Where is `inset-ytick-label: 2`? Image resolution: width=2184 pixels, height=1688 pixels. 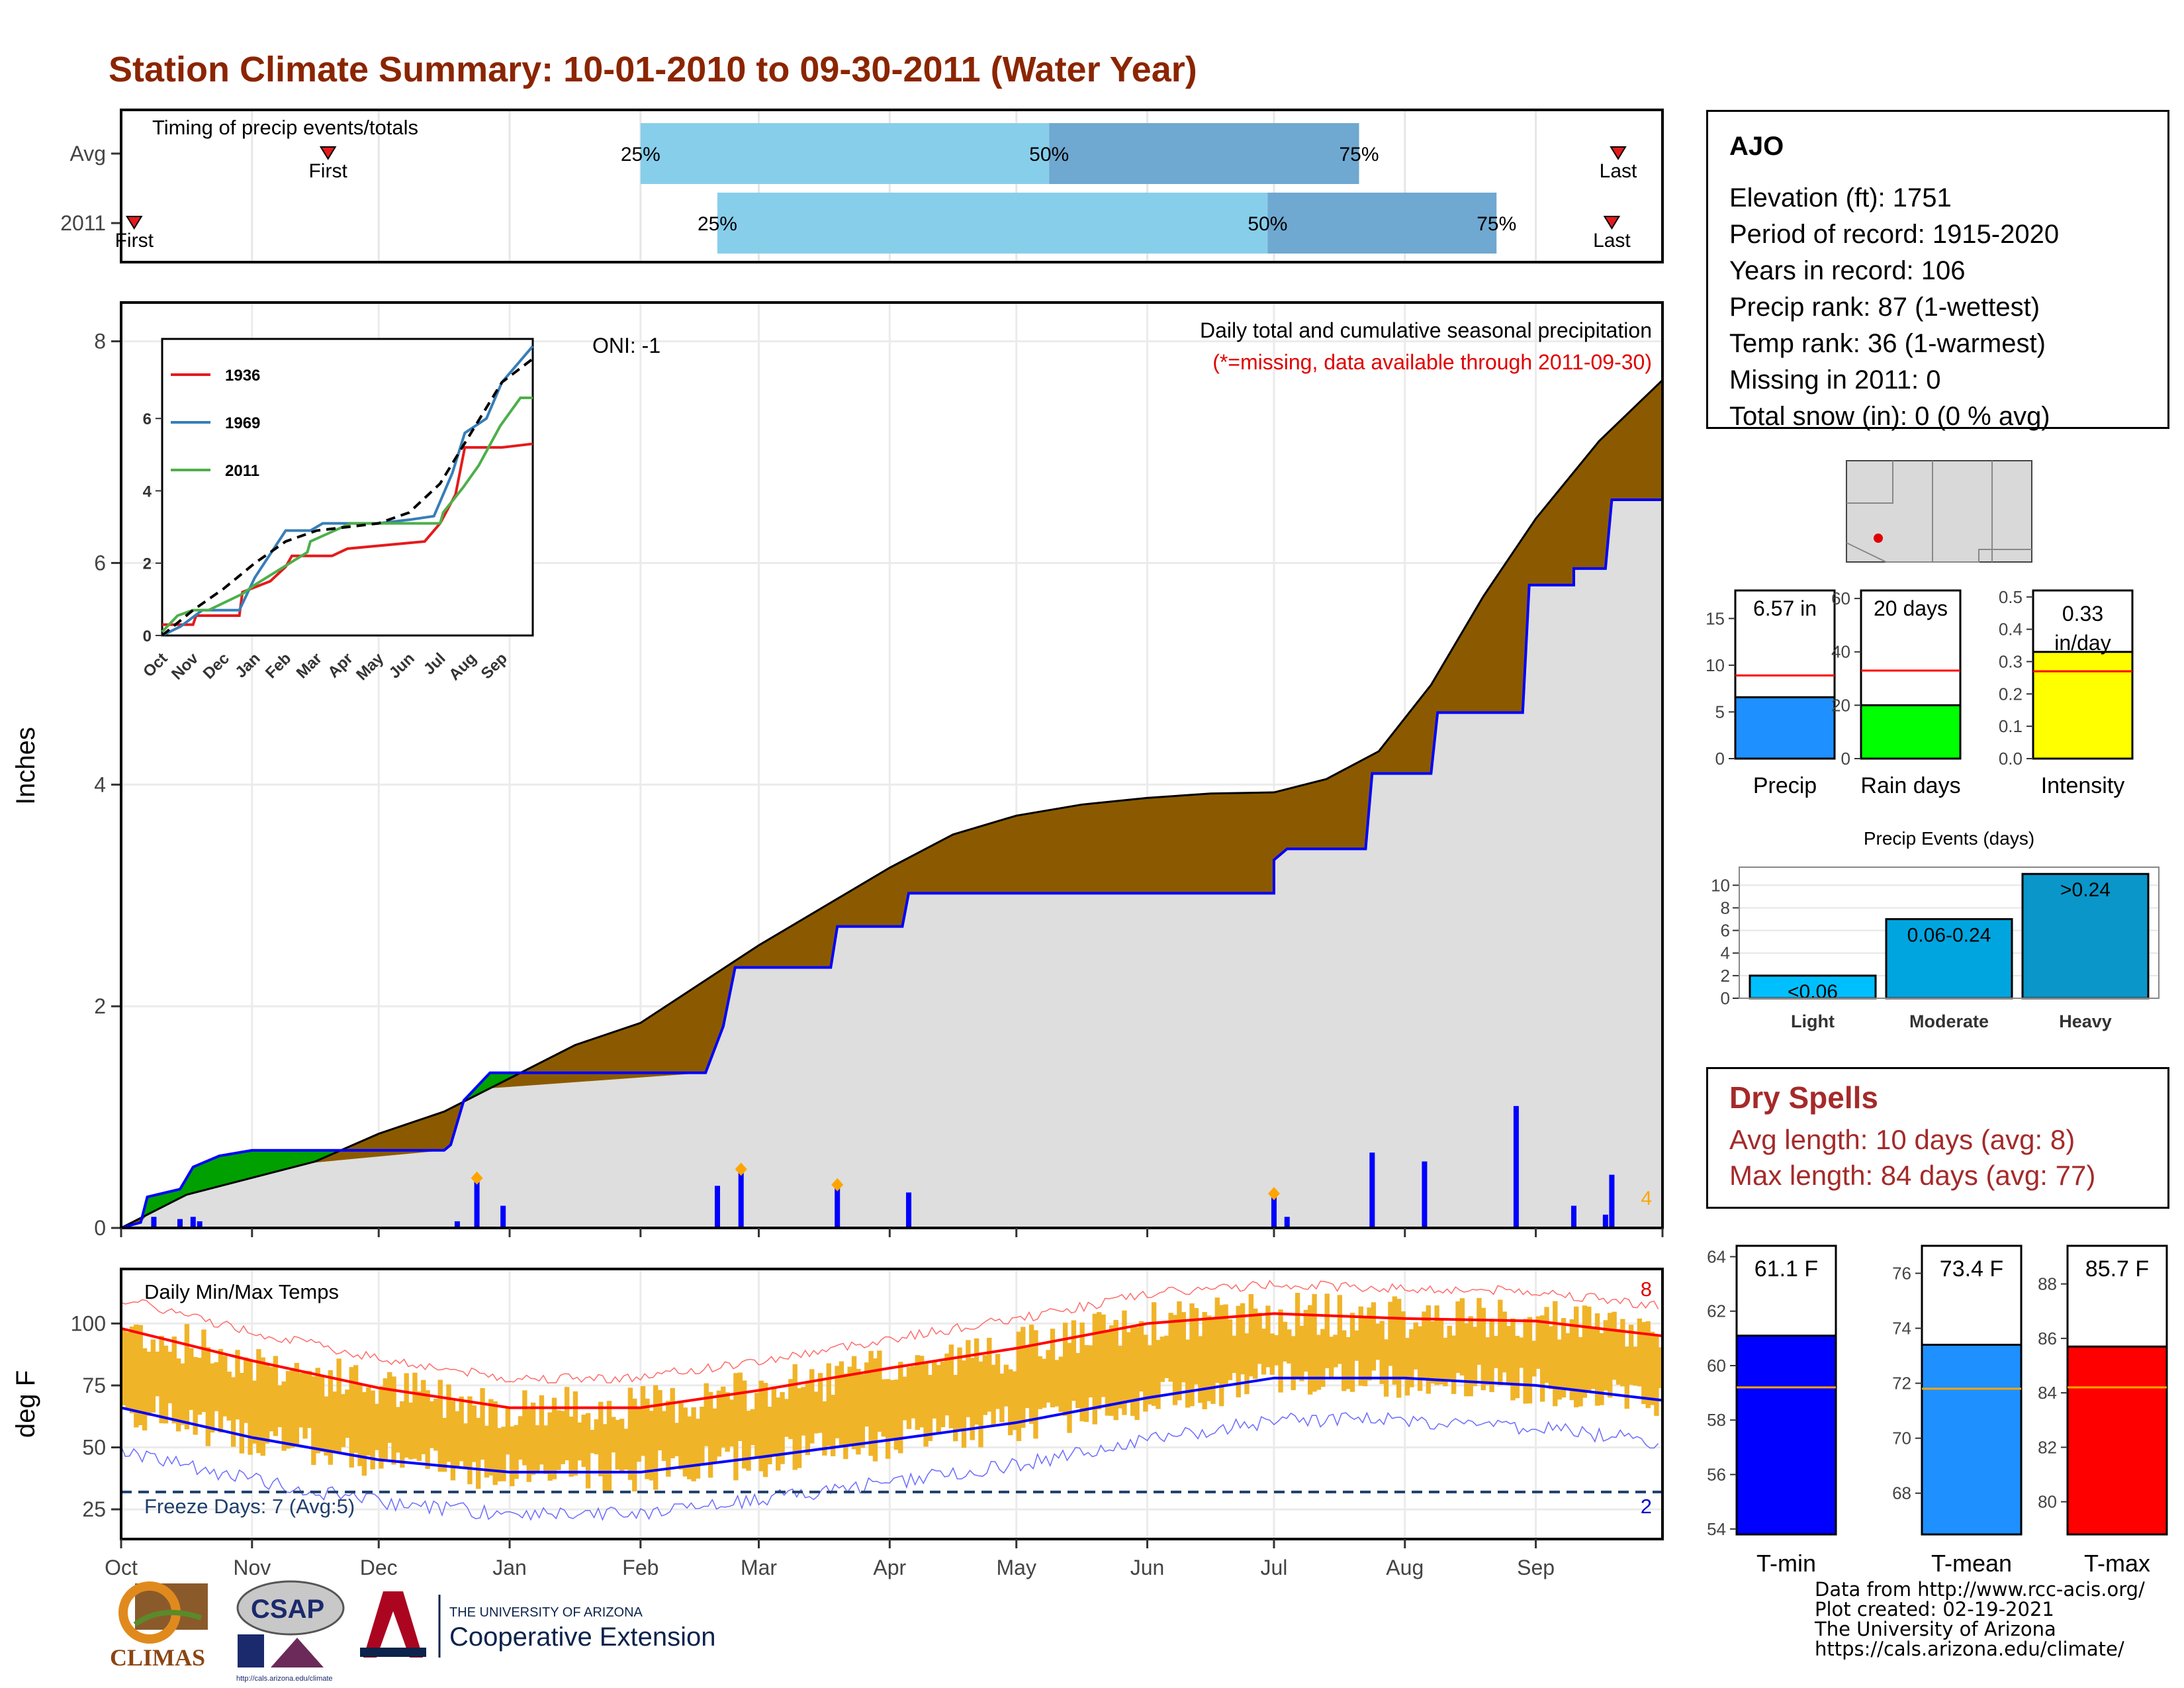
inset-ytick-label: 2 is located at coordinates (147, 564).